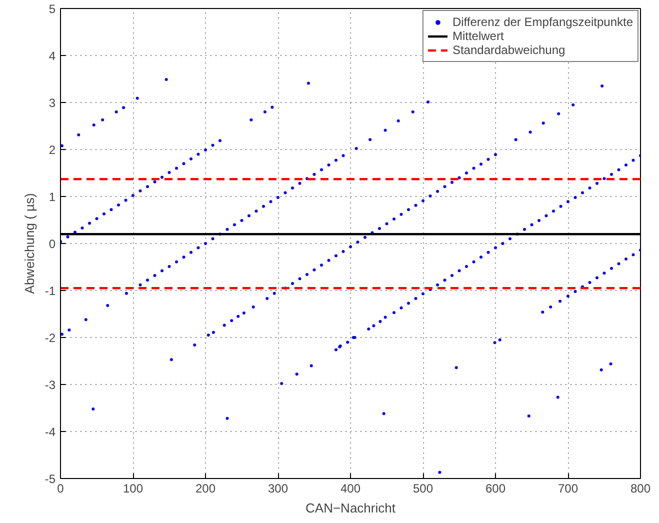  What do you see at coordinates (50, 291) in the screenshot?
I see `y-tick-label: -1` at bounding box center [50, 291].